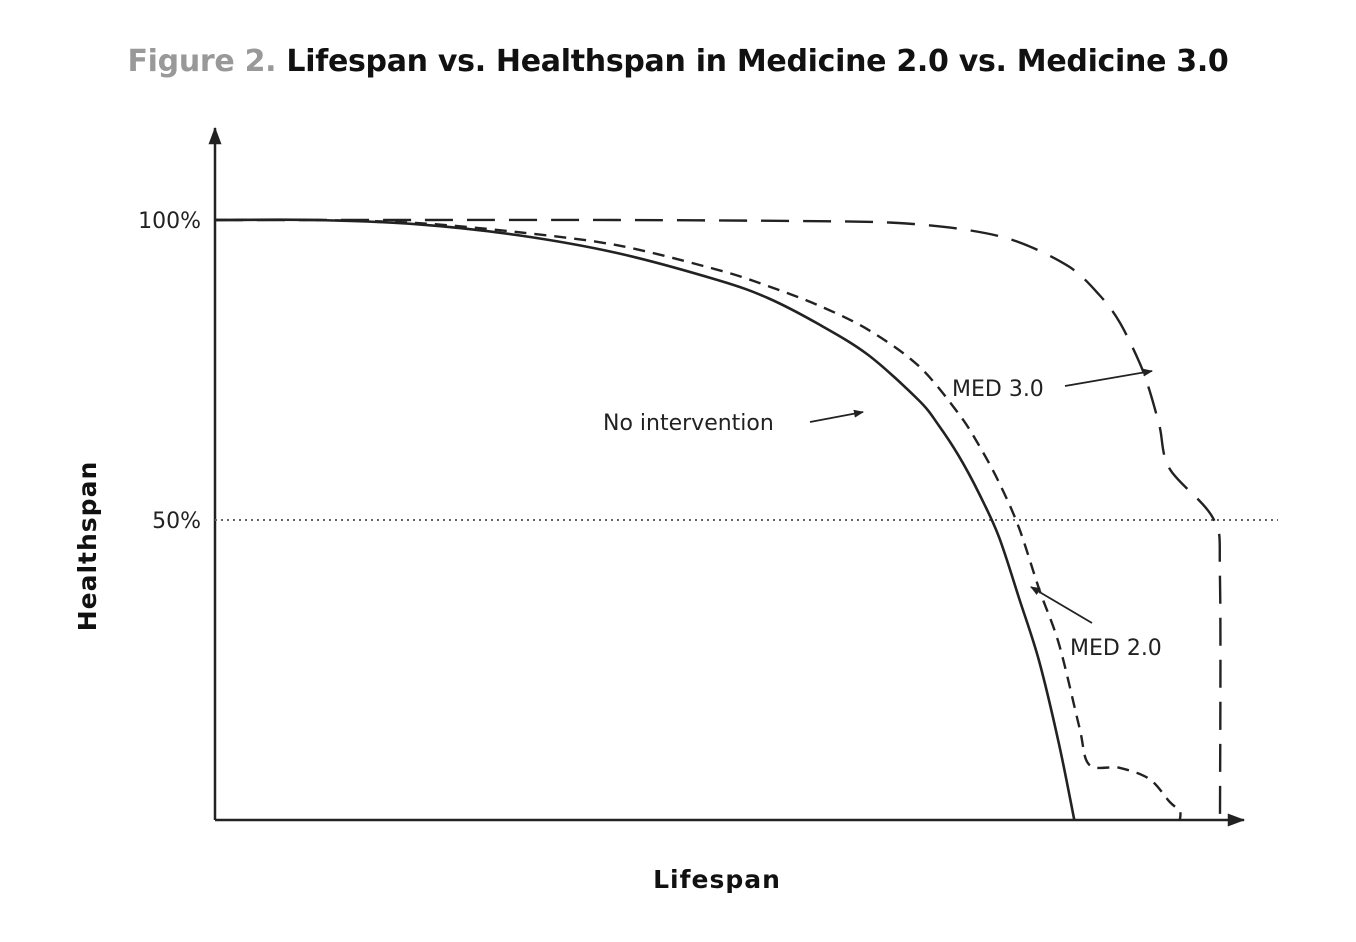 The image size is (1356, 942). I want to click on y-tick-label: 100%, so click(169, 221).